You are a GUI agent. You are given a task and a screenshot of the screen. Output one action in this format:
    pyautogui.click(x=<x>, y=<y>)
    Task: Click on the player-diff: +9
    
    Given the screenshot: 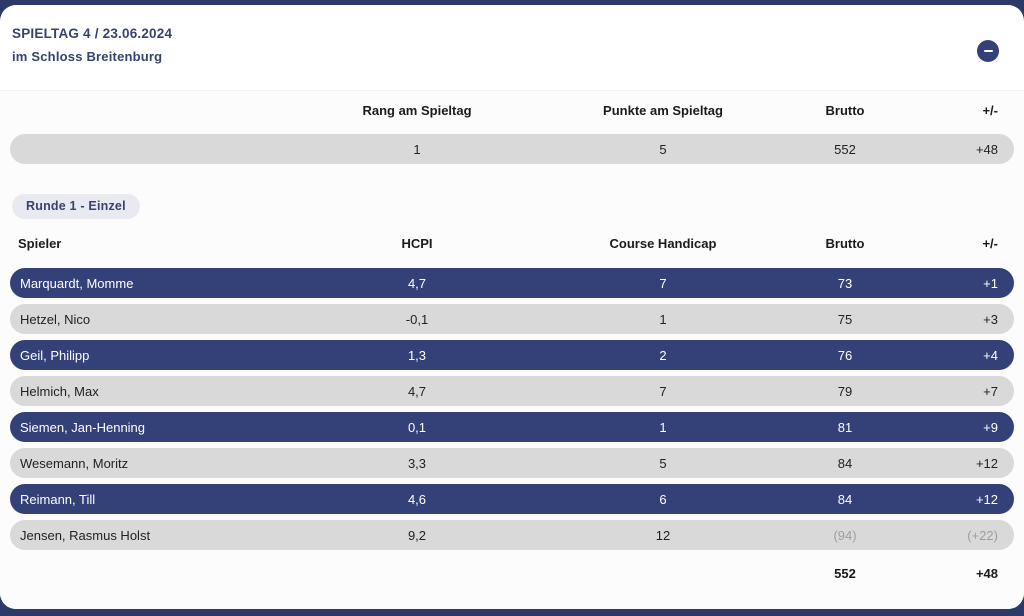 What is the action you would take?
    pyautogui.click(x=990, y=427)
    